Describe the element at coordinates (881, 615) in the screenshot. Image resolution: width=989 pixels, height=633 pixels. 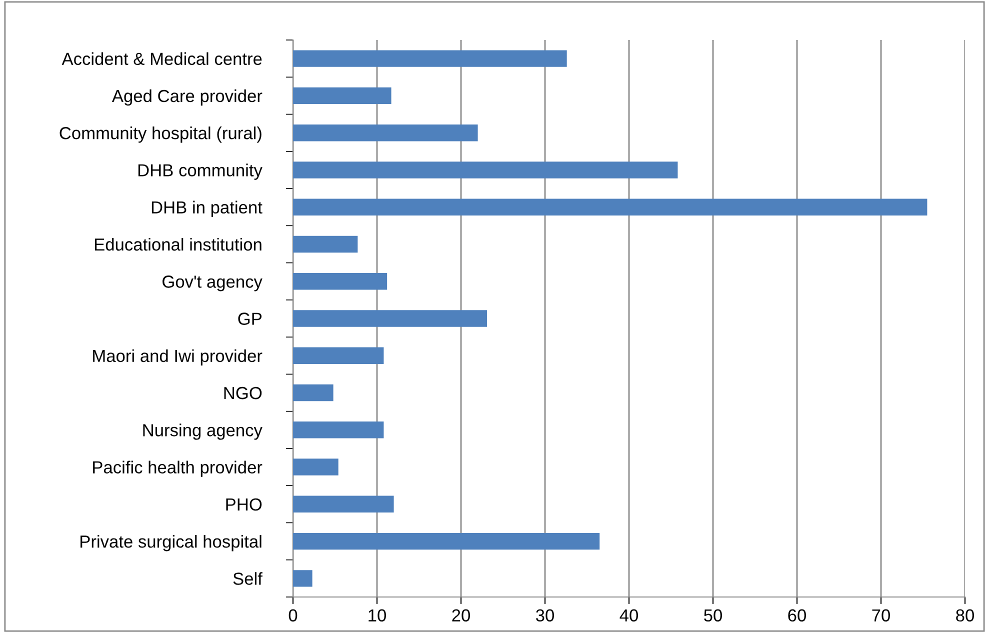
I see `x-tick-label: 70` at that location.